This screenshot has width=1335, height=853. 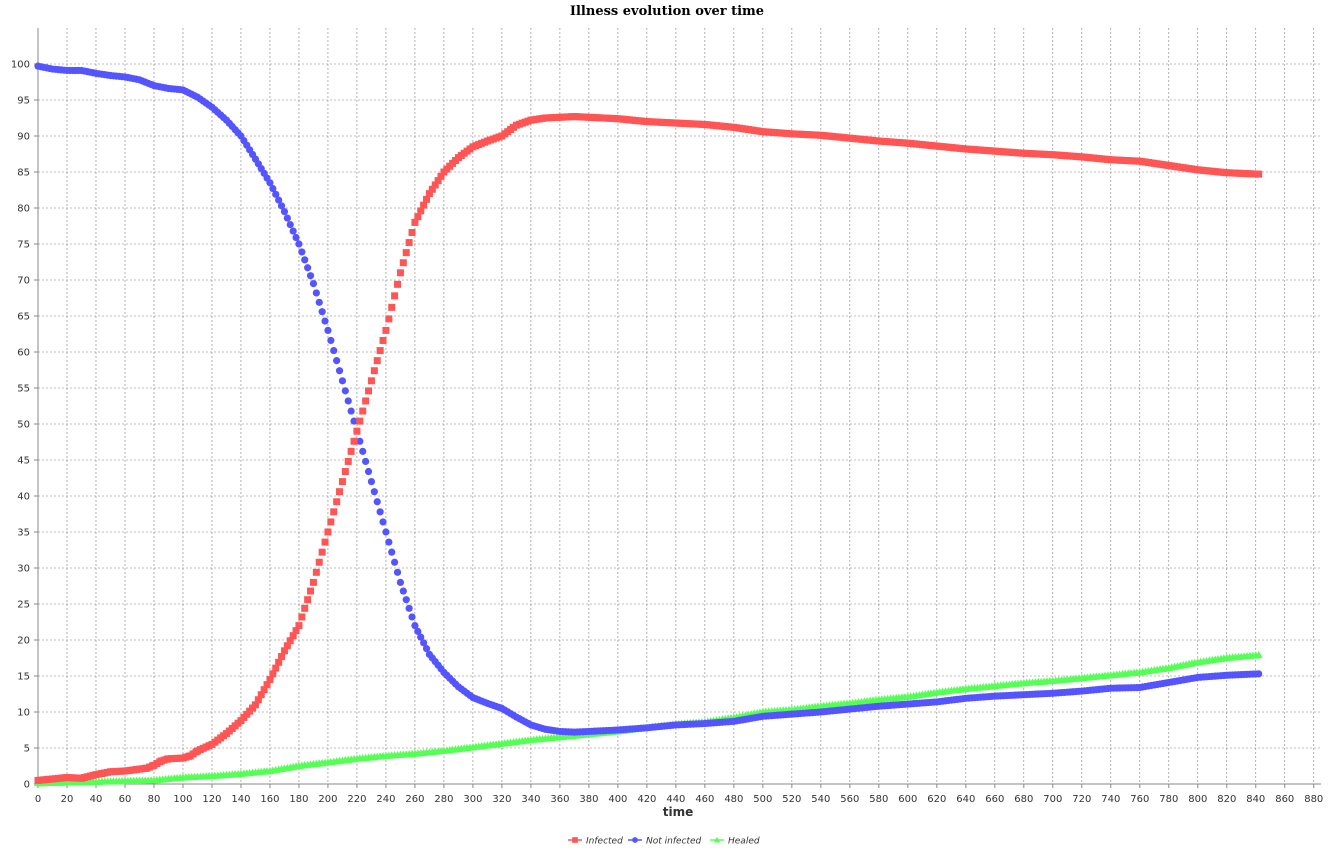 I want to click on y-tick-label: 70, so click(x=23, y=281).